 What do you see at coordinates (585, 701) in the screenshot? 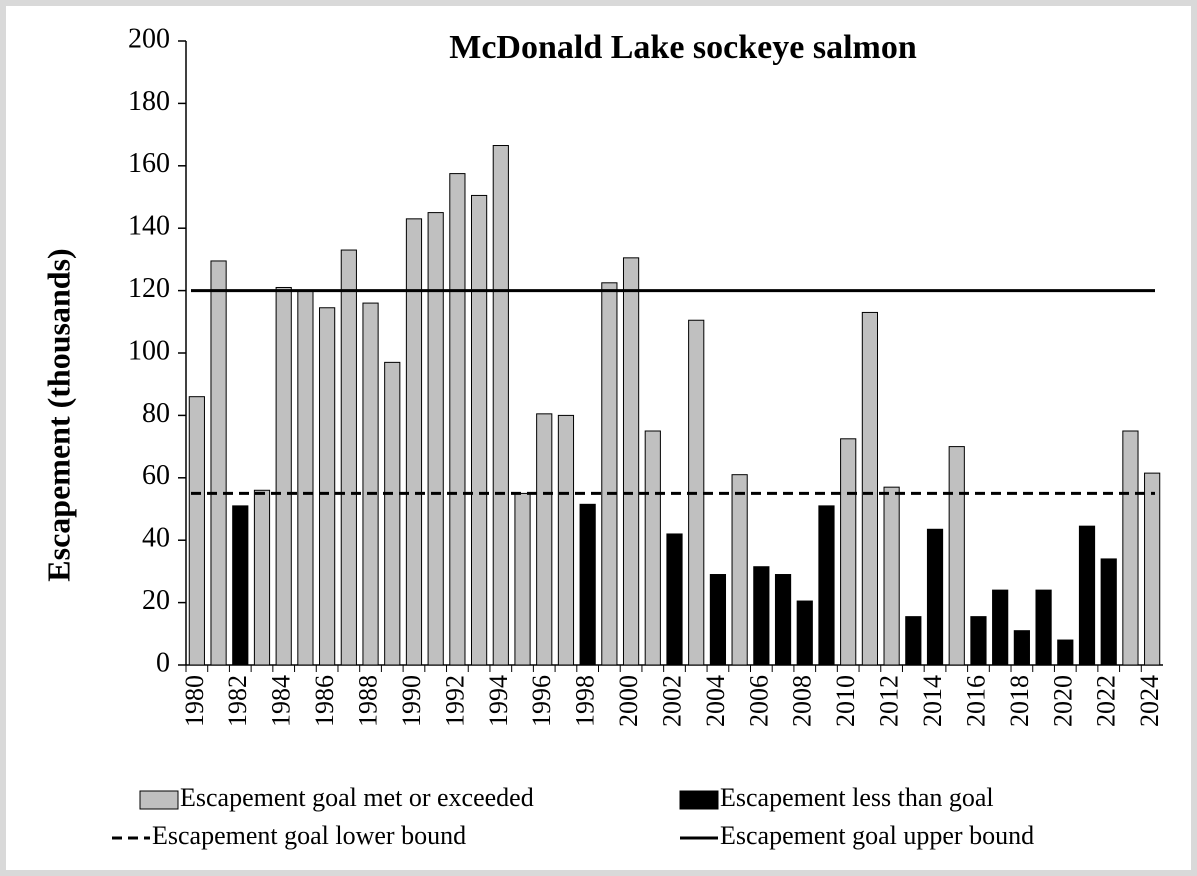
I see `x-tick-label: 1998` at bounding box center [585, 701].